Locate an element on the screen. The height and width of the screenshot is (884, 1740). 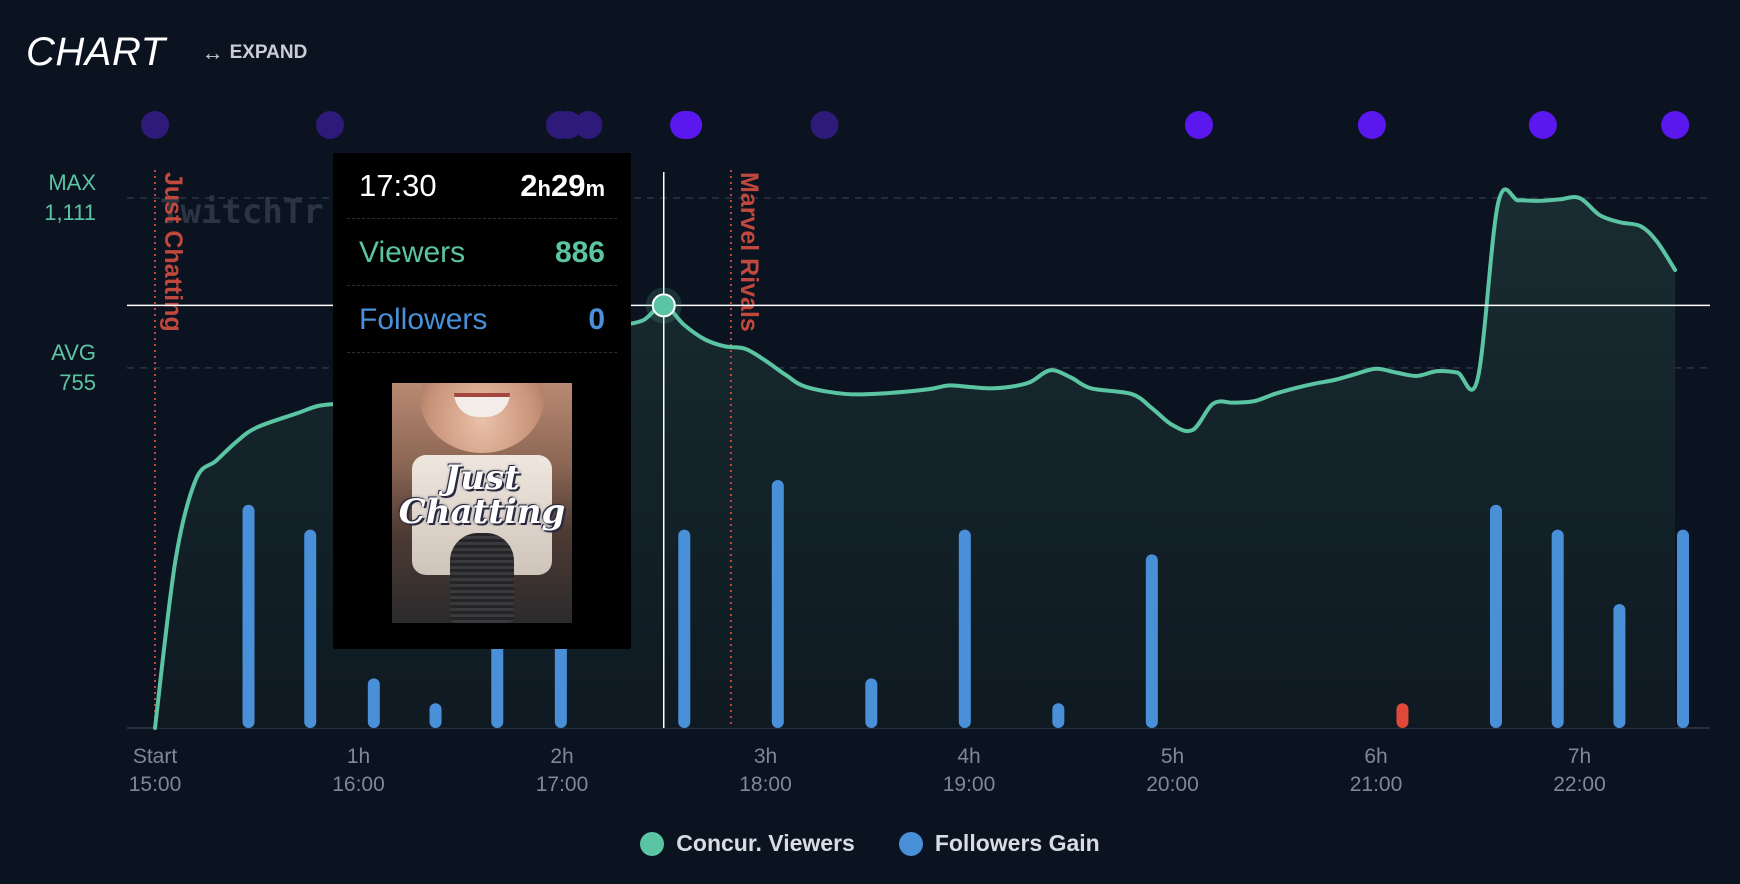
tooltip-duration: 2h29m is located at coordinates (562, 186).